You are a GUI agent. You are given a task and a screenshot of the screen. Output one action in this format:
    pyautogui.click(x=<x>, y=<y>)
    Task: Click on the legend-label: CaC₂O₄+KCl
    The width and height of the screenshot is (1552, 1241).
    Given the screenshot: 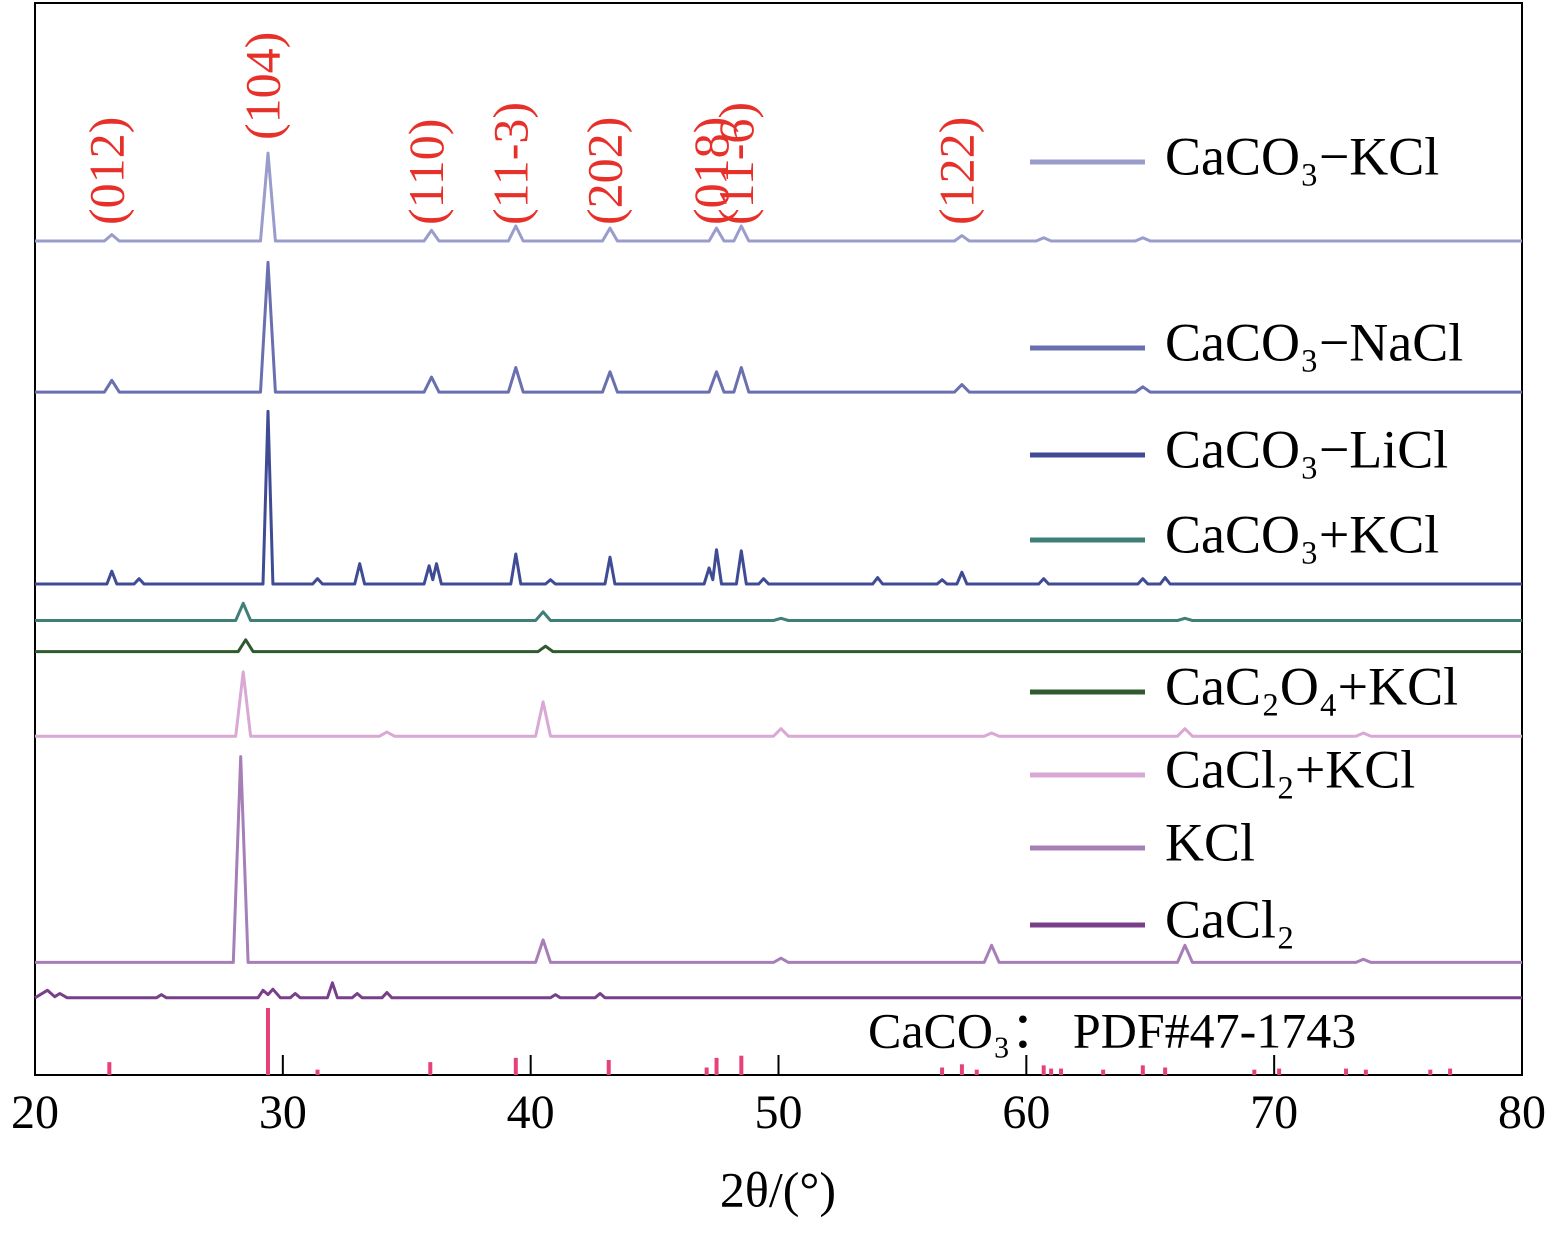 What is the action you would take?
    pyautogui.click(x=1311, y=686)
    